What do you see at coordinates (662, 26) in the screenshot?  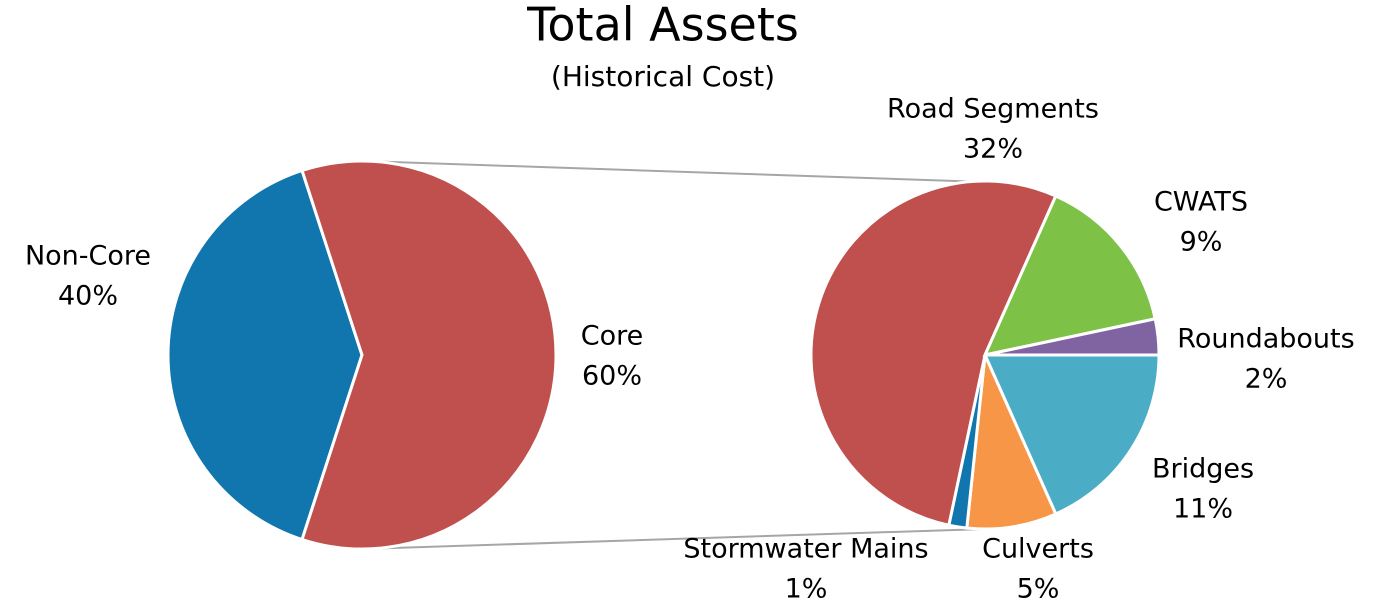 I see `chart-title: Total Assets` at bounding box center [662, 26].